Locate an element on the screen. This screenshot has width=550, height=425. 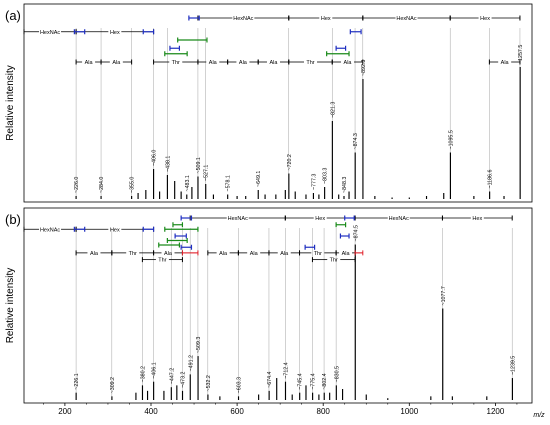
peak-label: ~712.4 is located at coordinates (286, 370).